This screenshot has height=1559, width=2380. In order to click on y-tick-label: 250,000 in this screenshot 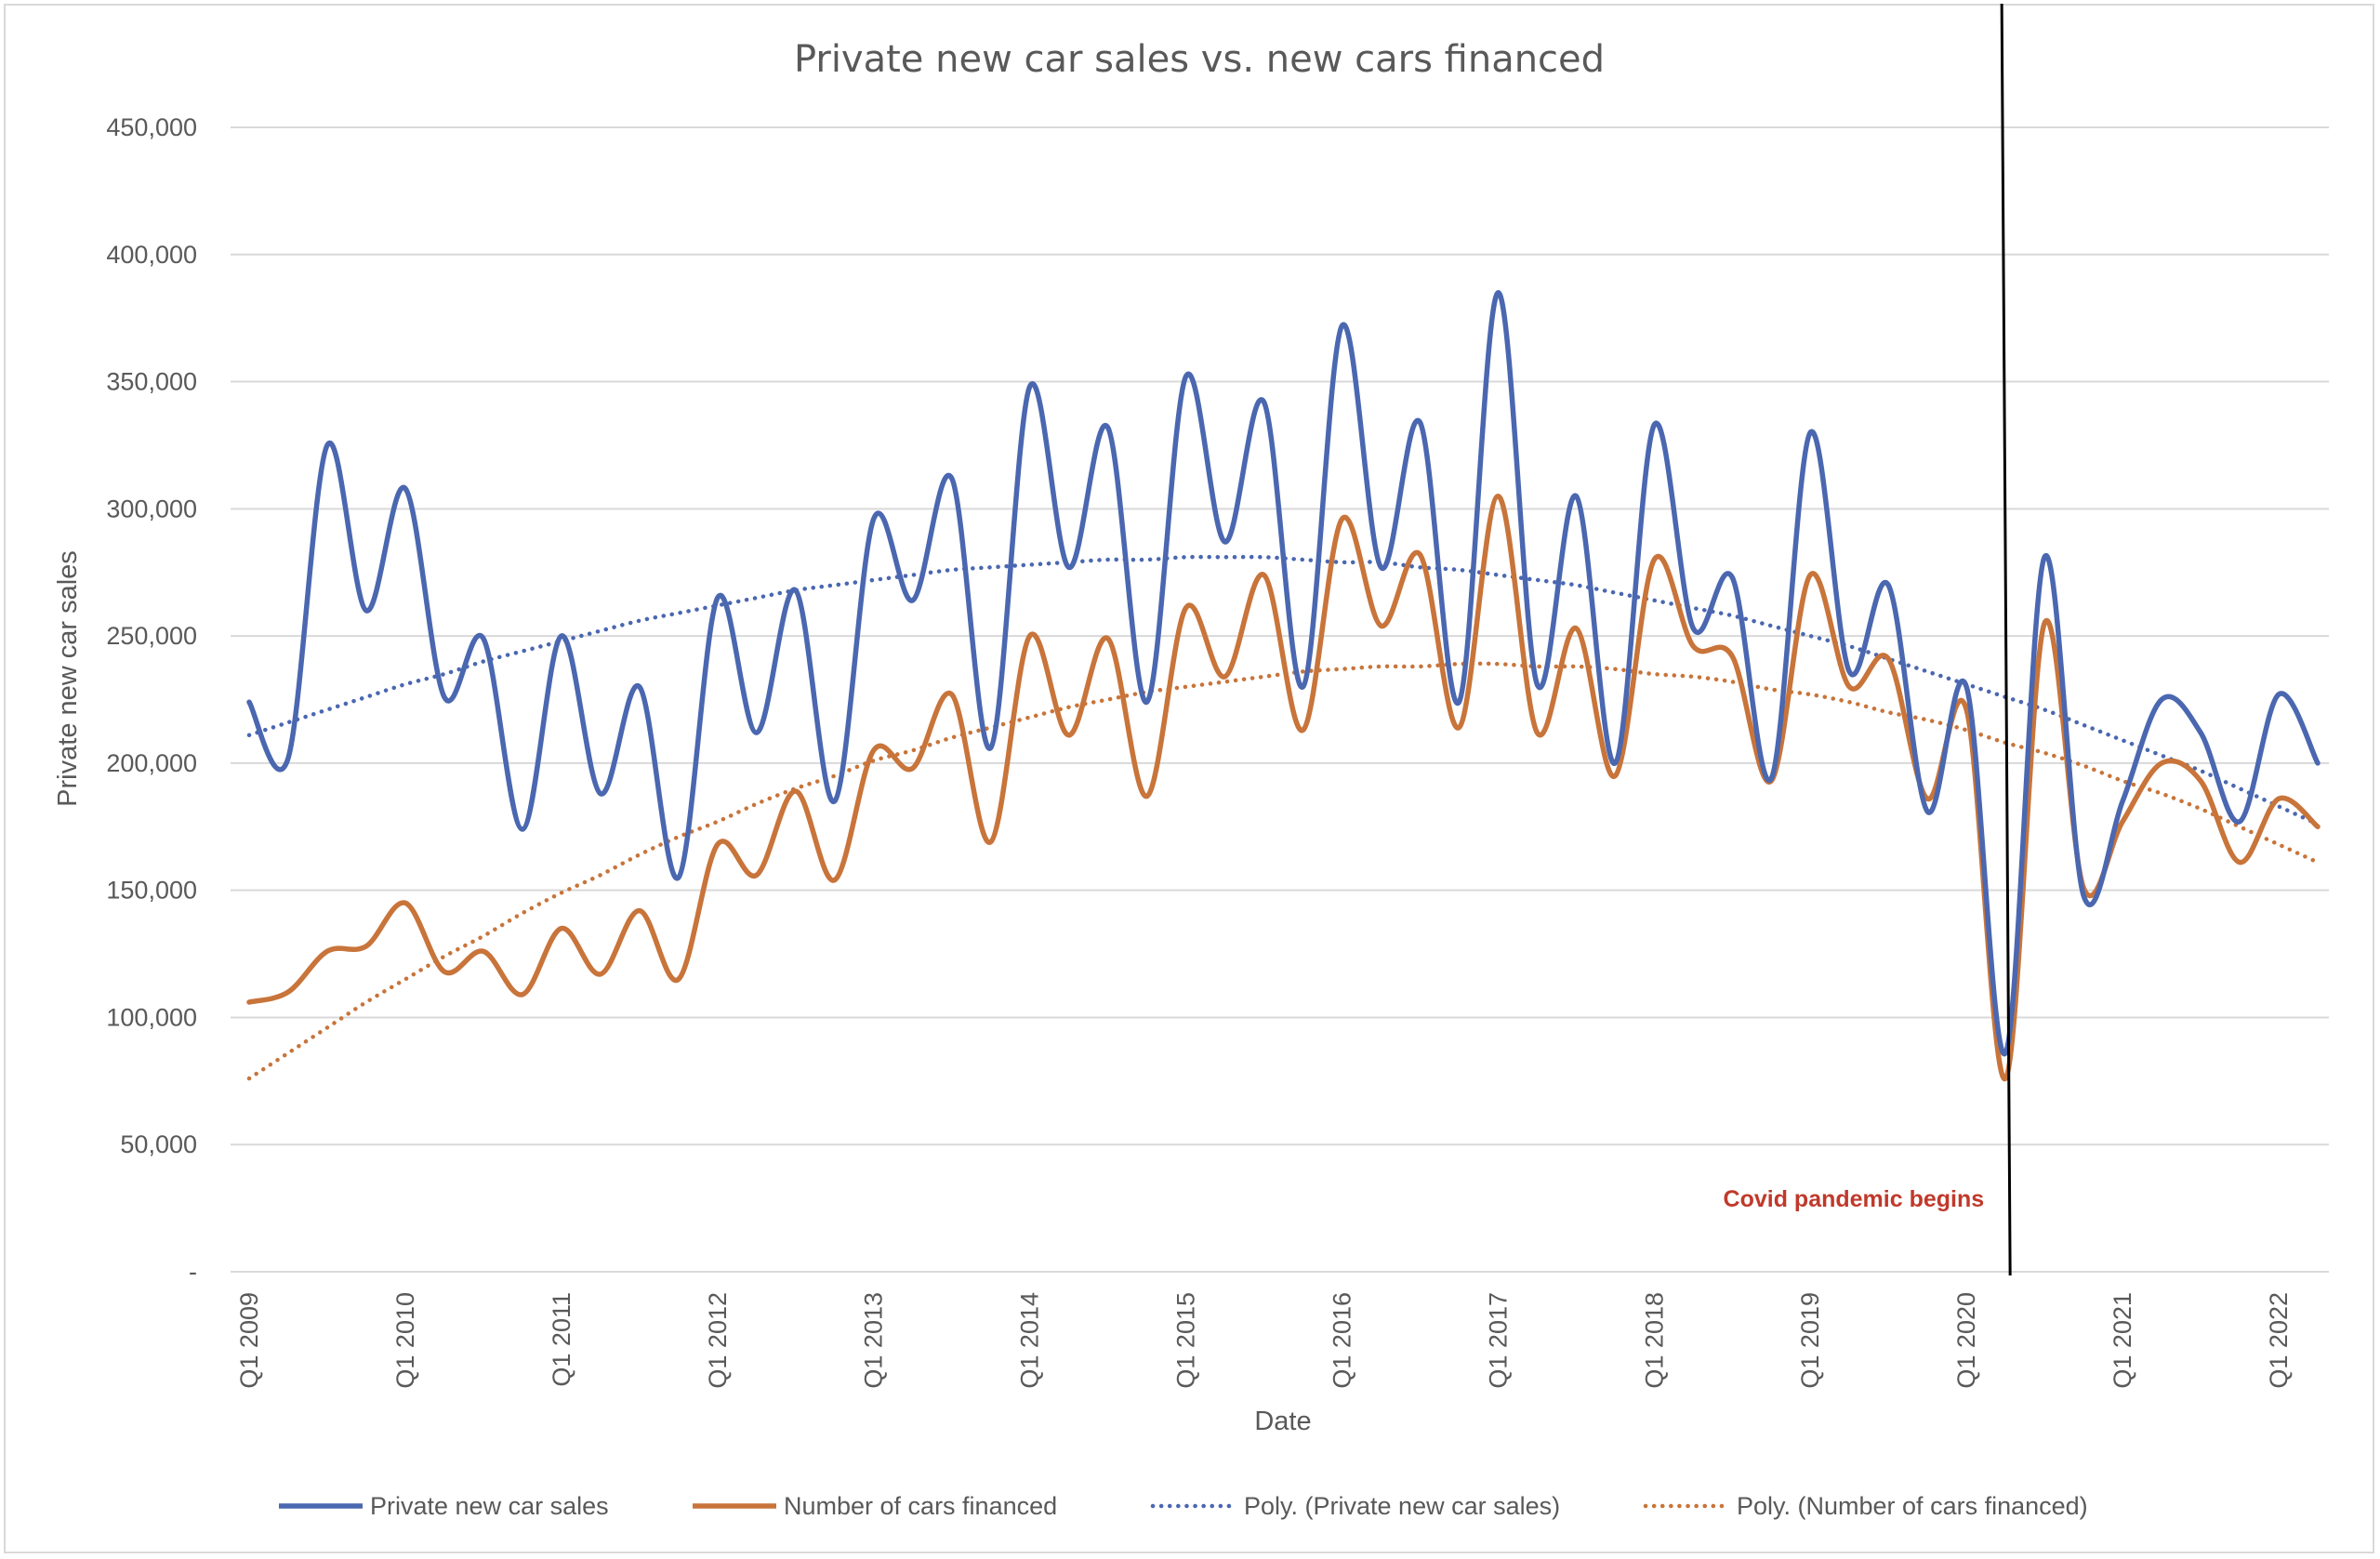, I will do `click(151, 636)`.